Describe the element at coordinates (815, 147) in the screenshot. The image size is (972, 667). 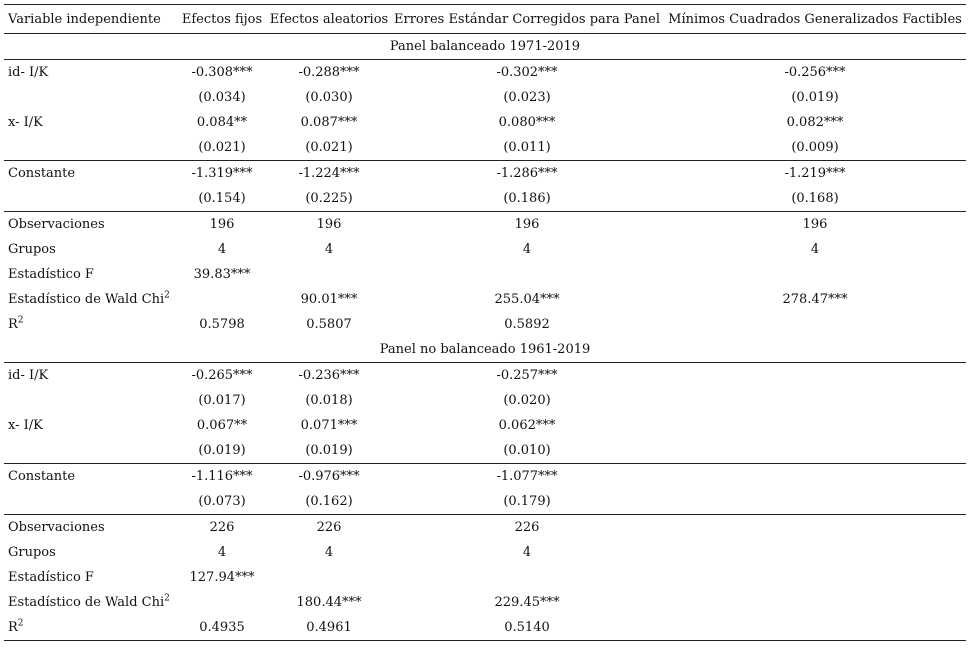
I see `table-cell: (0.009)` at that location.